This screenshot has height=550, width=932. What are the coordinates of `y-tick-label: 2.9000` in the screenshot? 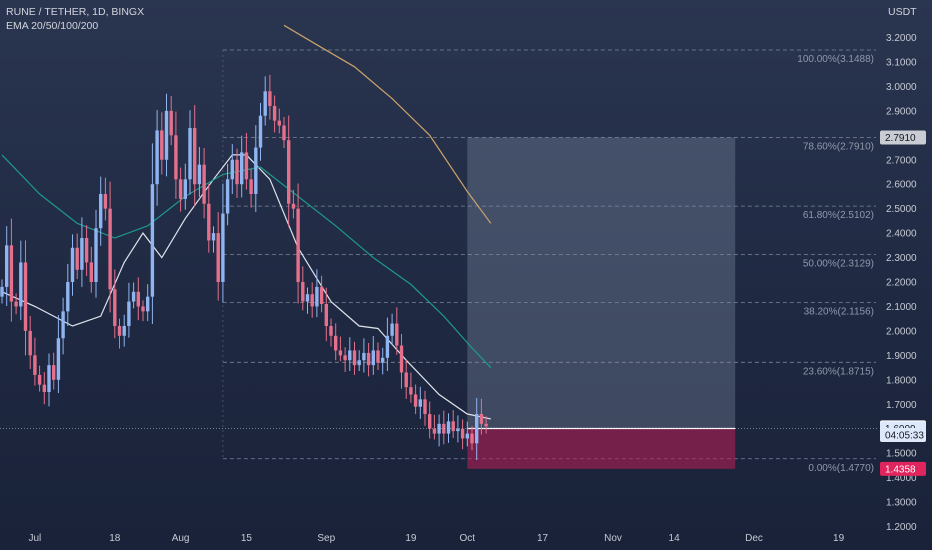 It's located at (901, 111).